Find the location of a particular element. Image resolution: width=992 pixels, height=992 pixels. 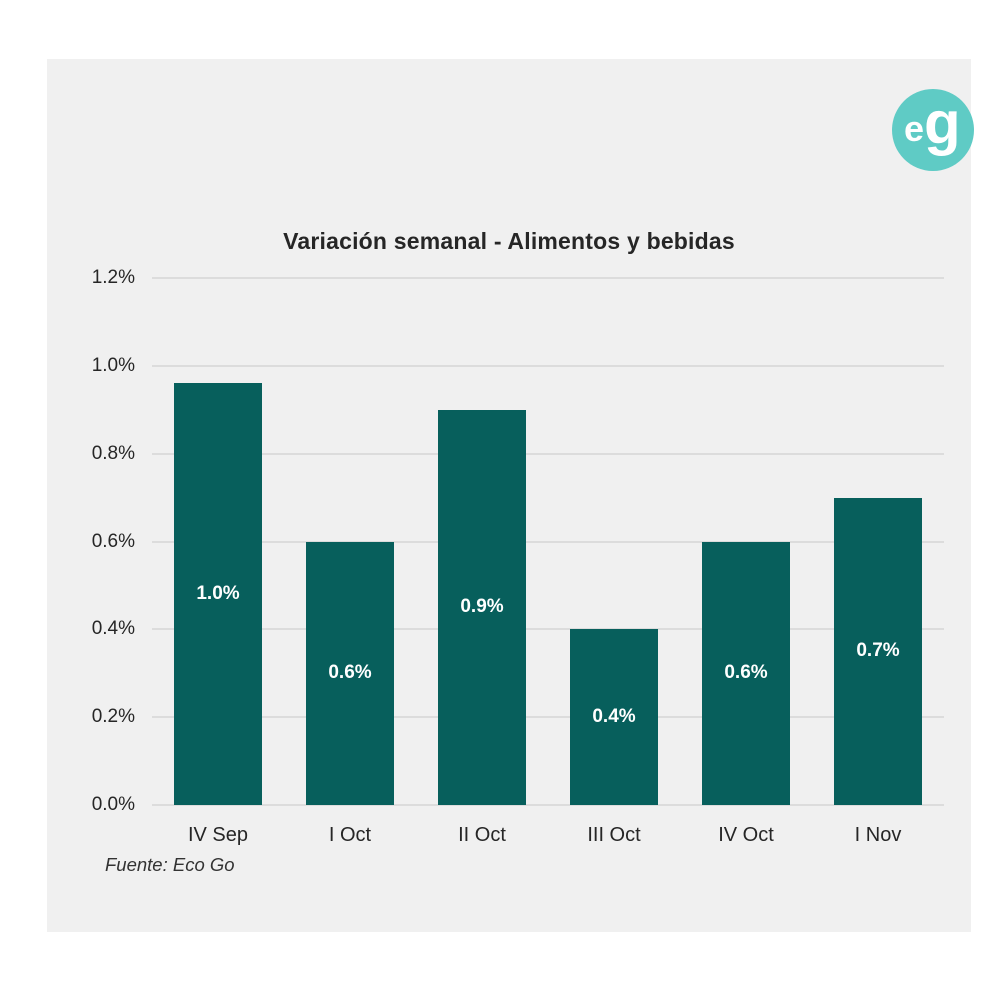

y-axis-tick-label: 0.6% is located at coordinates (113, 541).